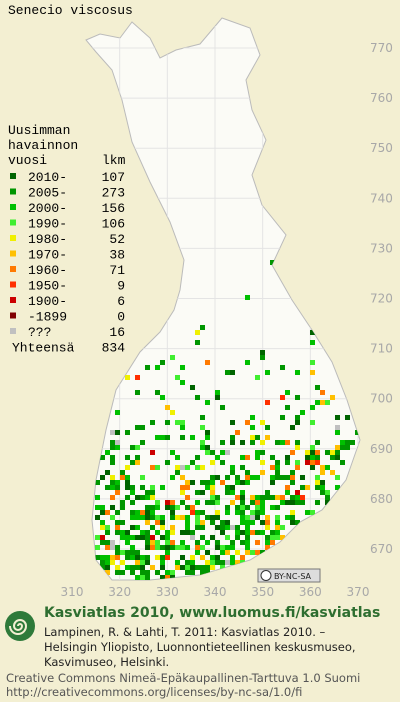 The image size is (400, 702). I want to click on legend-heading: vuosi, so click(27, 160).